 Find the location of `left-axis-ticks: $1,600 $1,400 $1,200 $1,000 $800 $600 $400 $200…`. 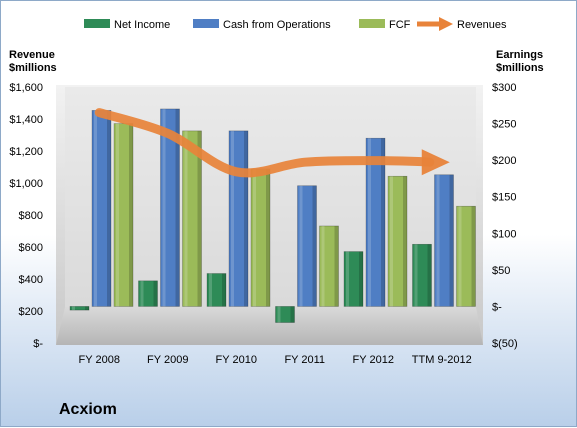

left-axis-ticks: $1,600 $1,400 $1,200 $1,000 $800 $600 $400 $200… is located at coordinates (26, 216).